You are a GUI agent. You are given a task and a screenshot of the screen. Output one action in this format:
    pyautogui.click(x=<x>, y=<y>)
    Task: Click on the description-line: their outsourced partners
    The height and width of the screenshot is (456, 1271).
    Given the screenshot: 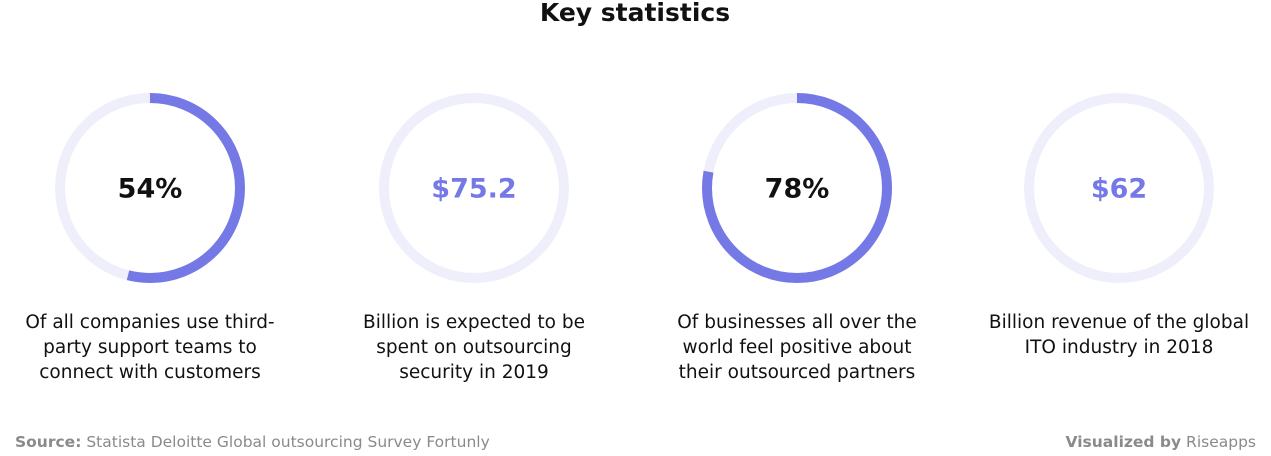 What is the action you would take?
    pyautogui.click(x=797, y=372)
    